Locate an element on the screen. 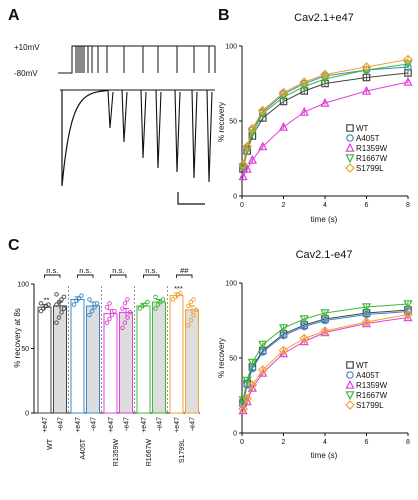 This screenshot has height=500, width=418. significance-bracket is located at coordinates (151, 276).